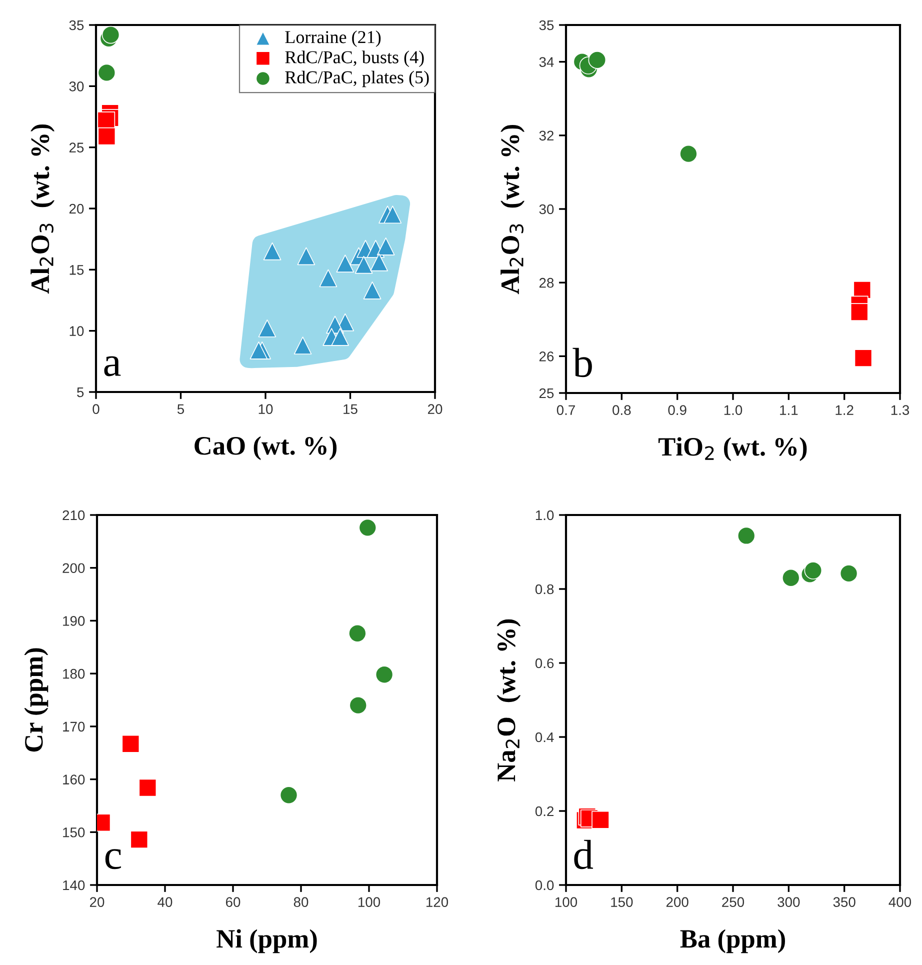 The width and height of the screenshot is (922, 965). Describe the element at coordinates (357, 79) in the screenshot. I see `legend-label: RdC/PaC, plates (5)` at that location.